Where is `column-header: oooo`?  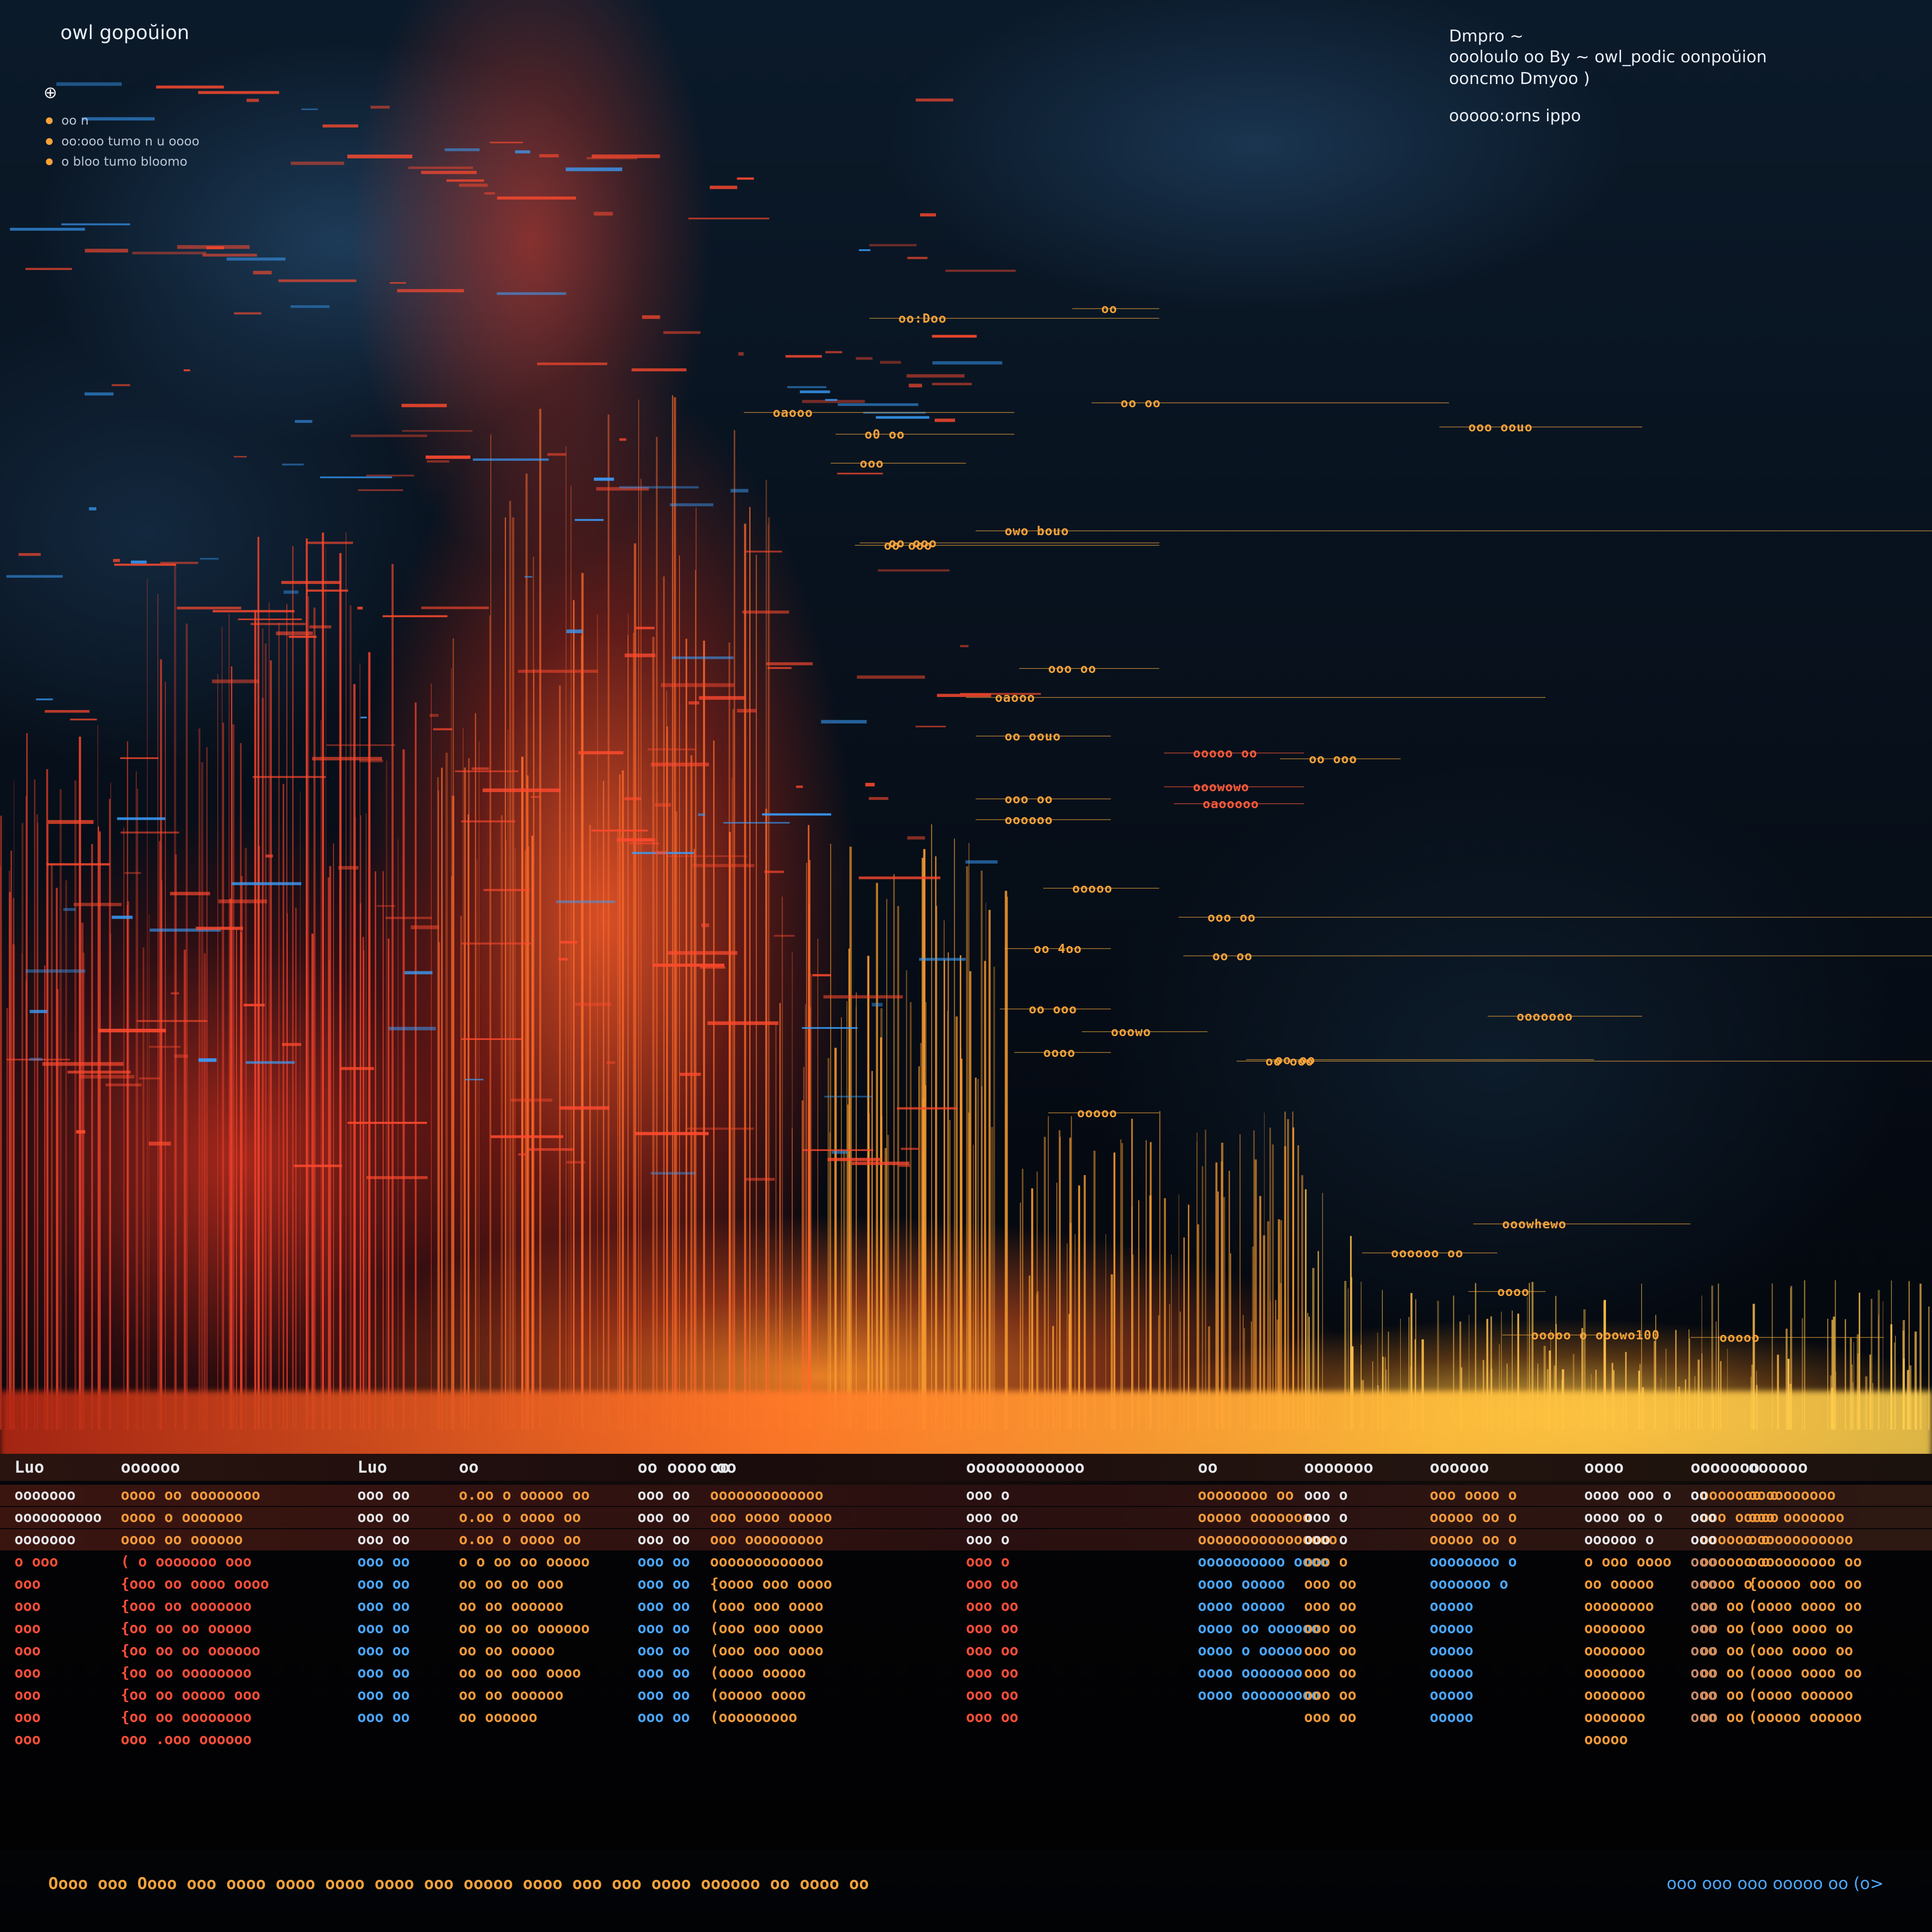 column-header: oooo is located at coordinates (1604, 1467).